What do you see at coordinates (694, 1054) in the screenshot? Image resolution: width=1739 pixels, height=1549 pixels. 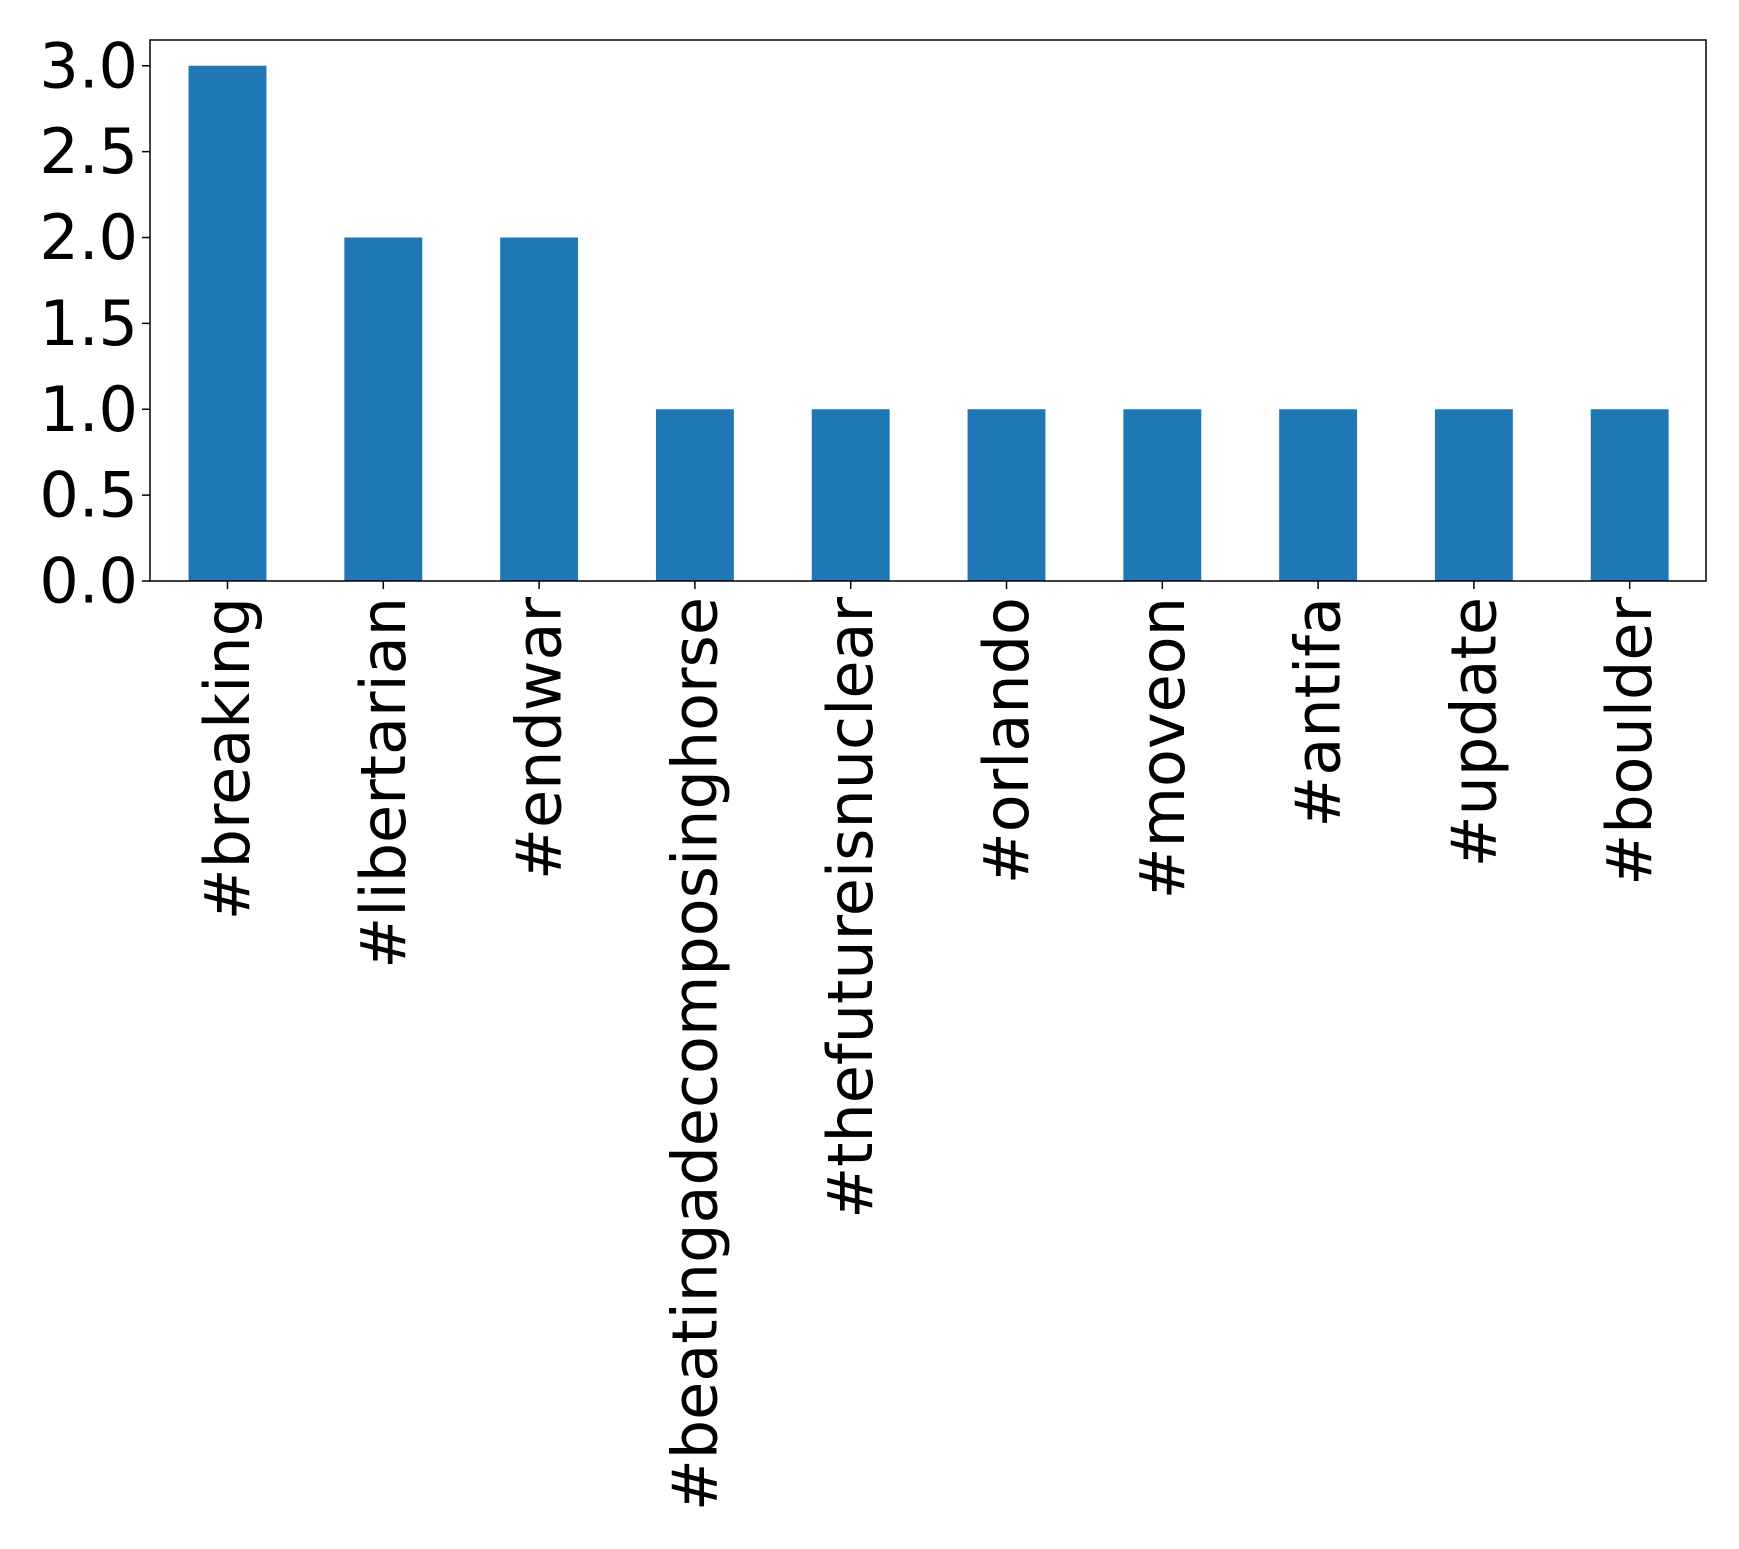 I see `x-tick-label: #beatingadecomposinghorse` at bounding box center [694, 1054].